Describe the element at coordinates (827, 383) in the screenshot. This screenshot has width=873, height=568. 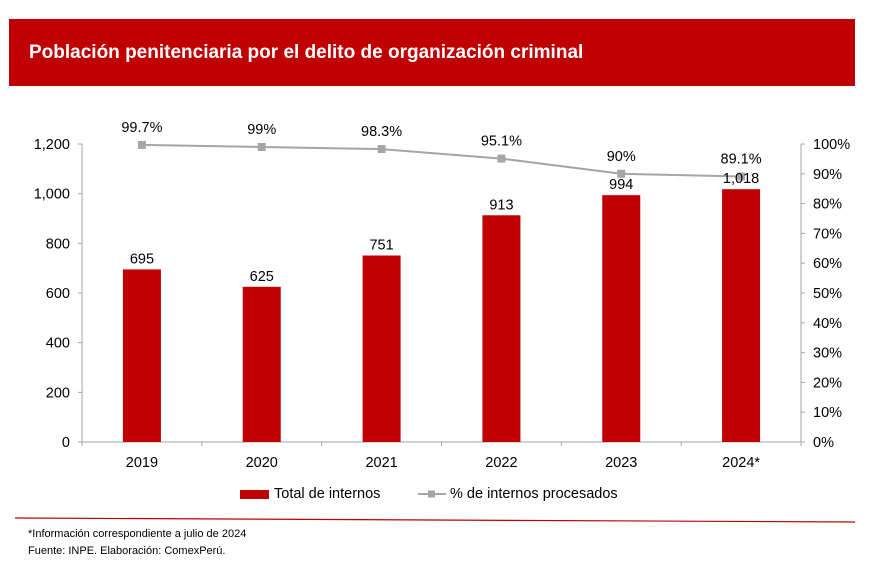
I see `right-axis-tick-label: 20%` at that location.